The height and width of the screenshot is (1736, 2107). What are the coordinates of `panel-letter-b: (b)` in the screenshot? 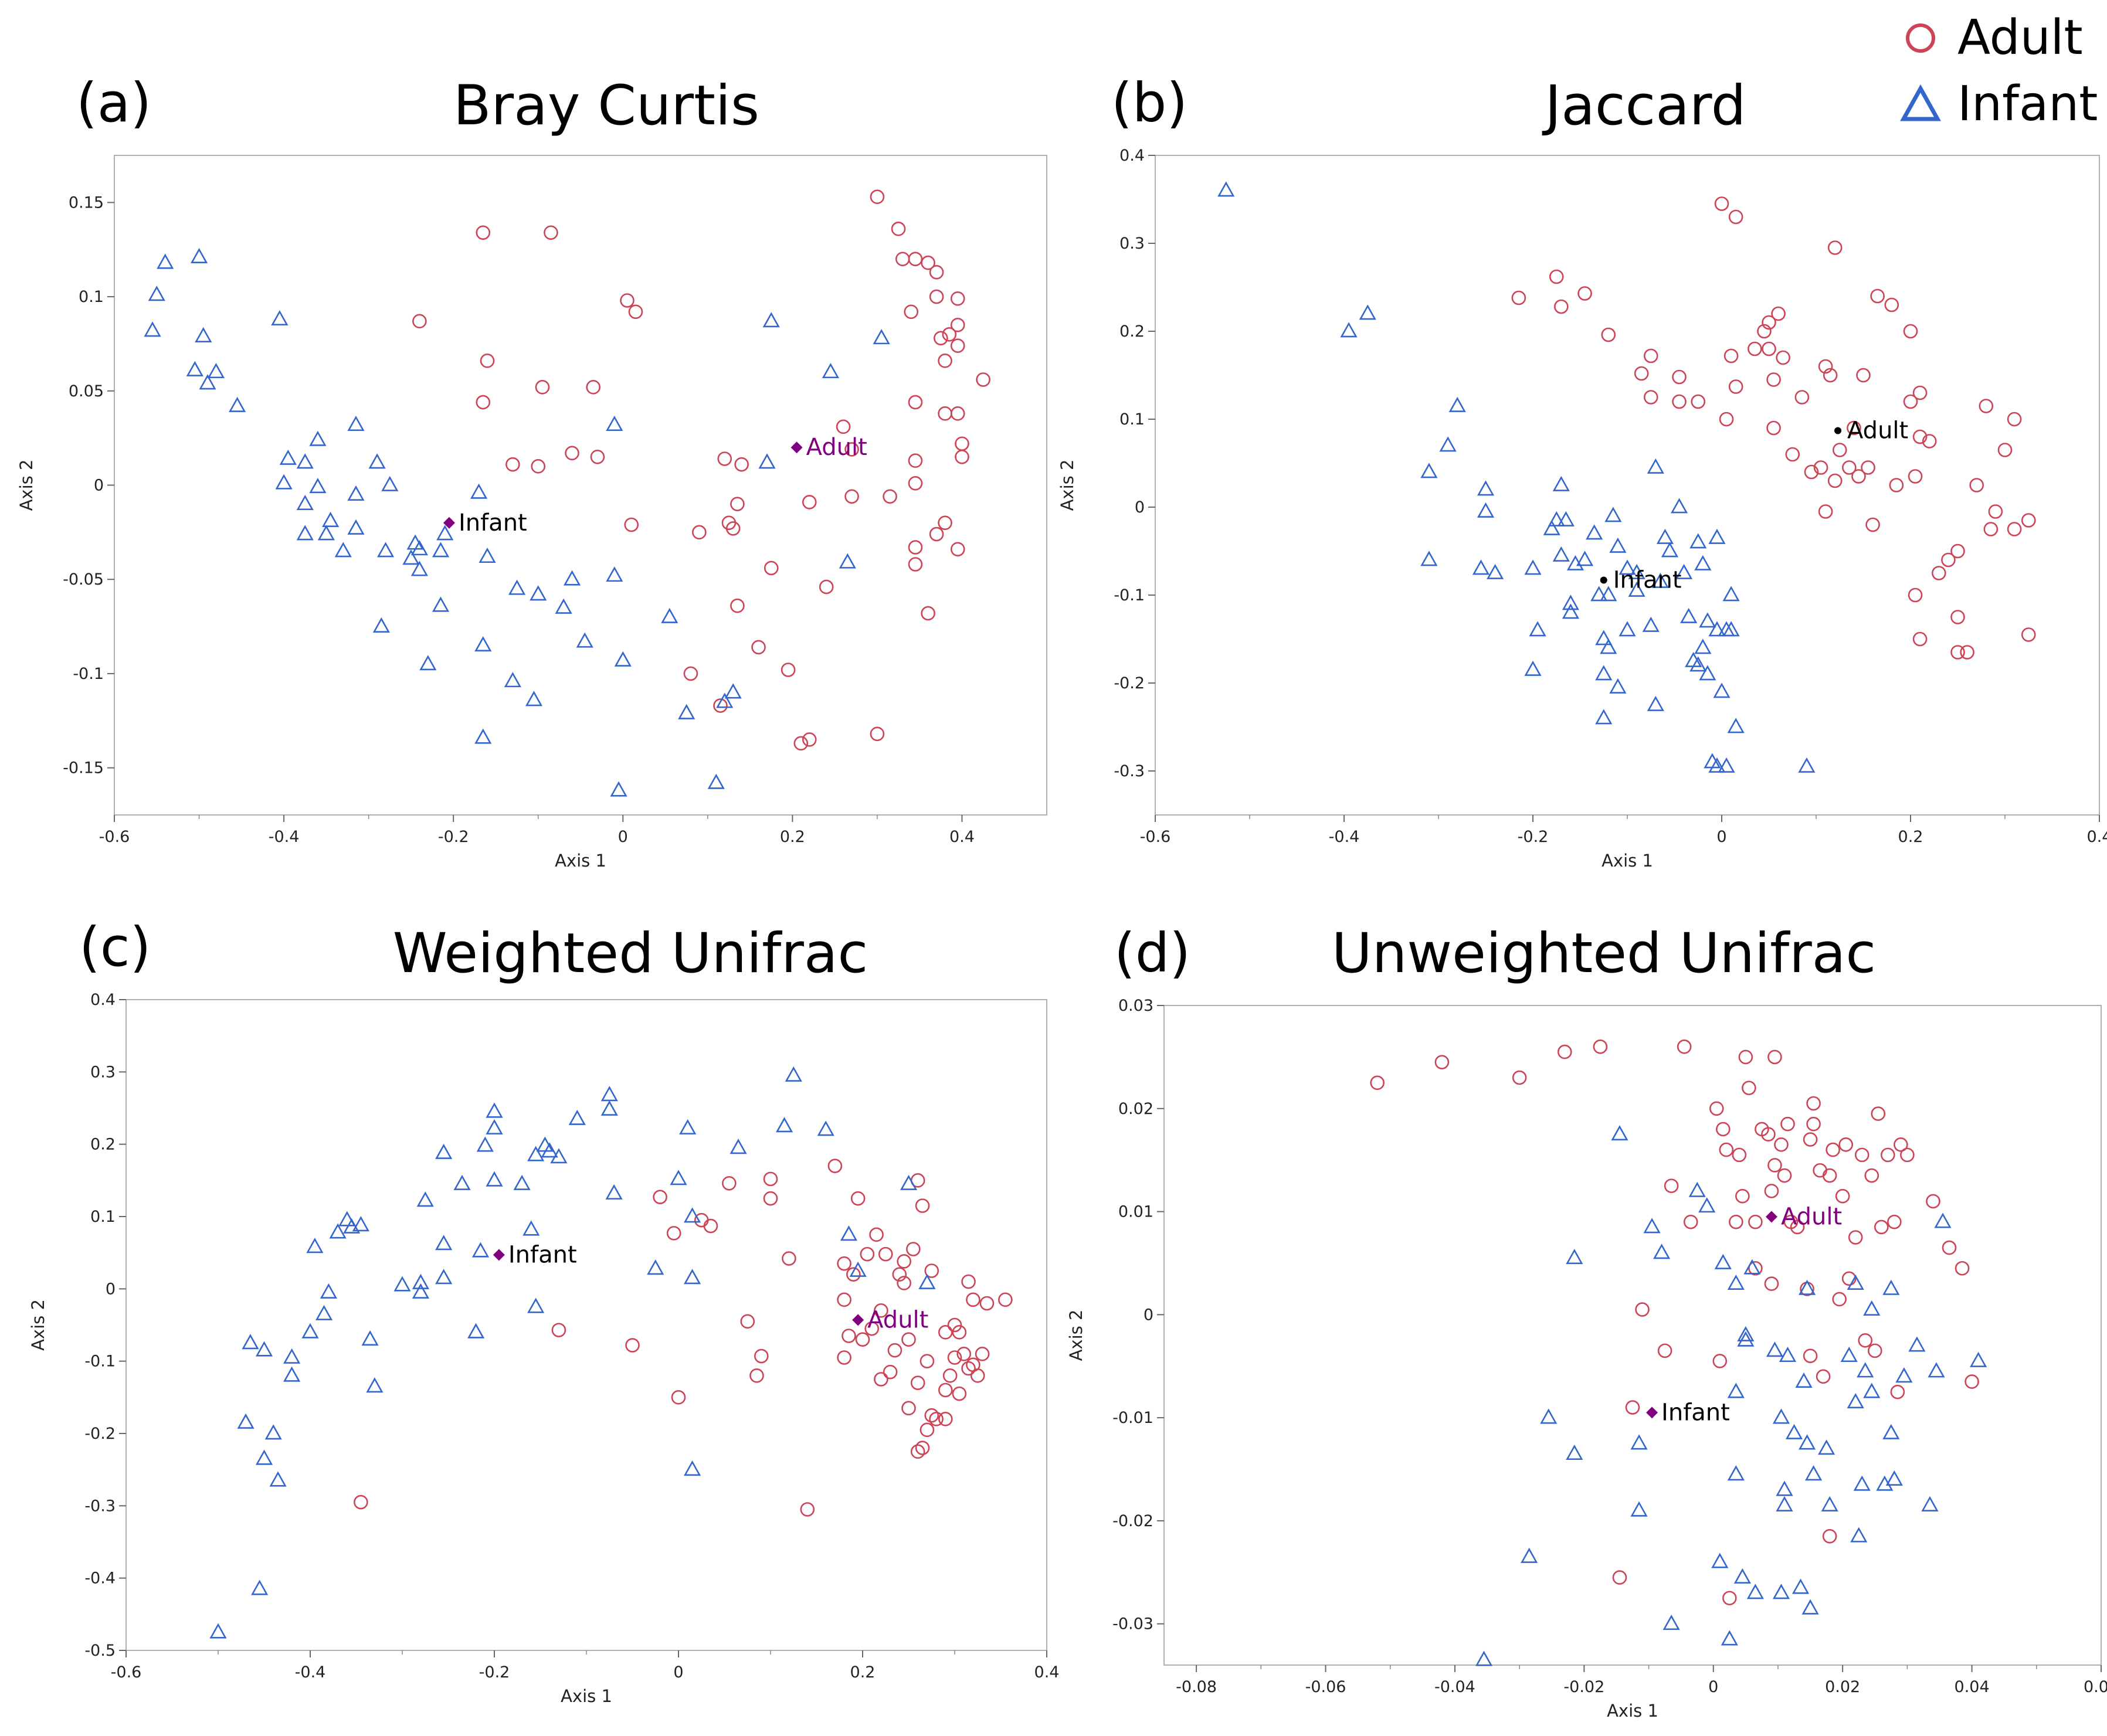 It's located at (1149, 103).